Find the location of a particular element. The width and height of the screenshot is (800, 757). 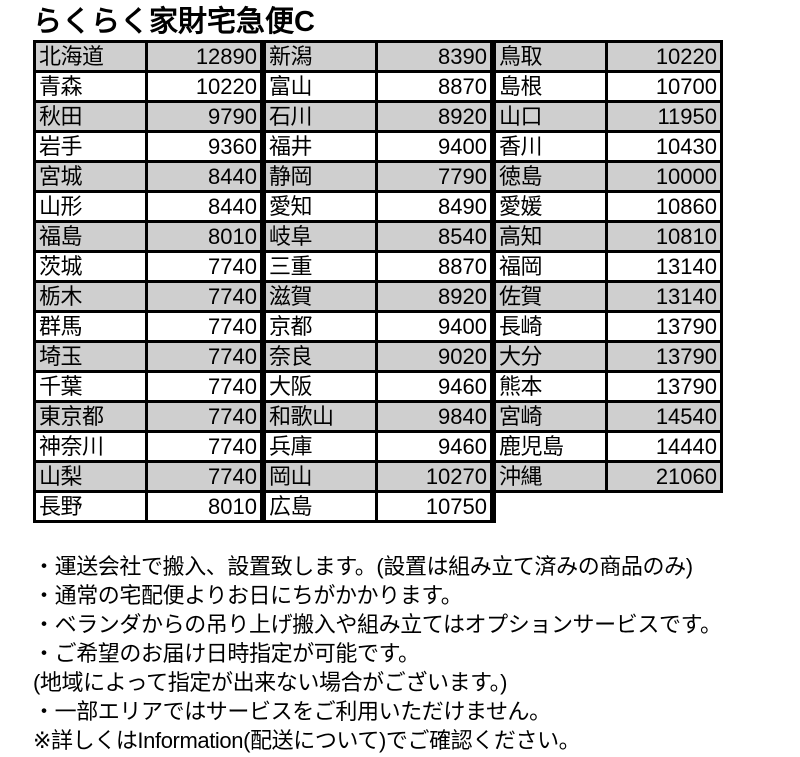

table-row: 神奈川 7740 is located at coordinates (149, 448).